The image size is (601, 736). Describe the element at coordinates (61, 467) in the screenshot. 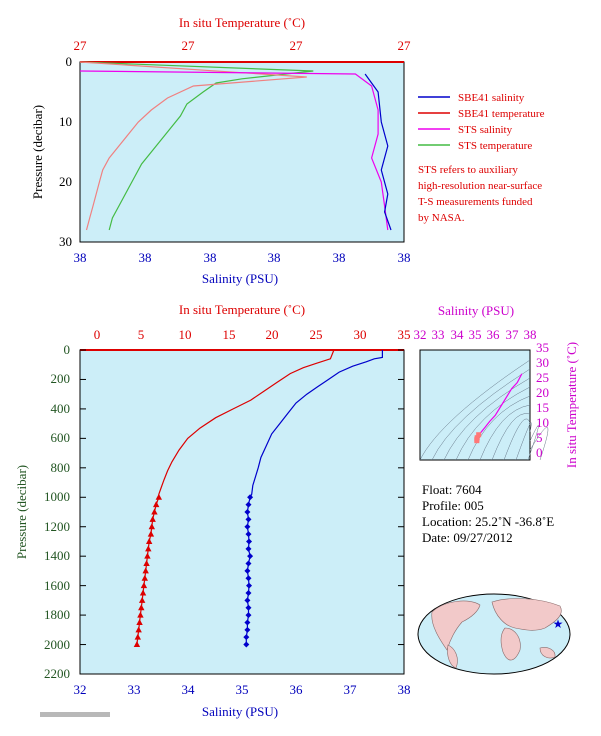

I see `main-pressure-tick: 800` at that location.